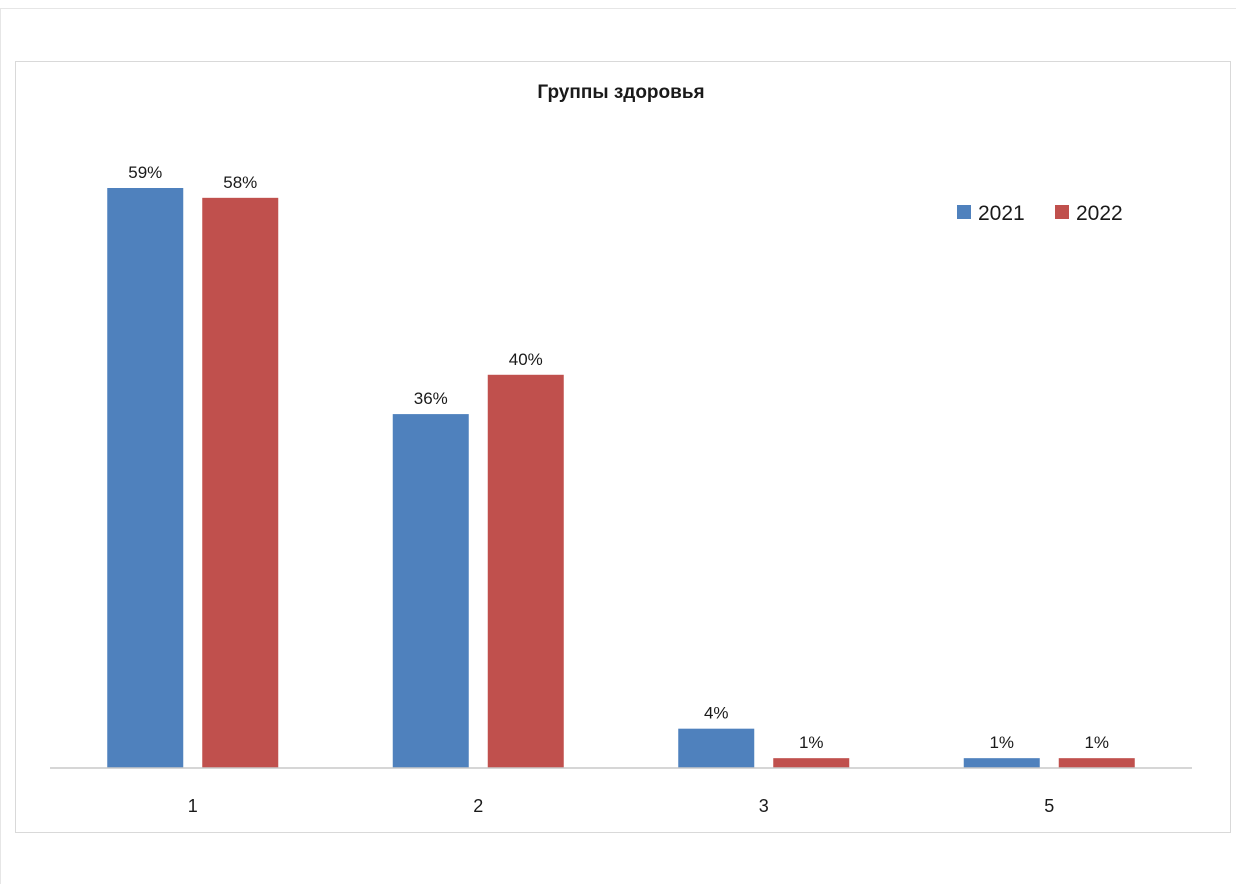 This screenshot has height=885, width=1237. I want to click on data-label-2021-cat-1: 59%, so click(145, 172).